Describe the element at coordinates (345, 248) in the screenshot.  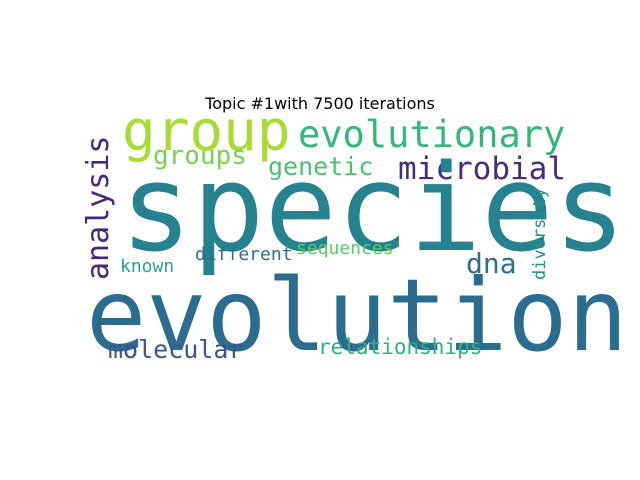
I see `word-sequences: sequences` at that location.